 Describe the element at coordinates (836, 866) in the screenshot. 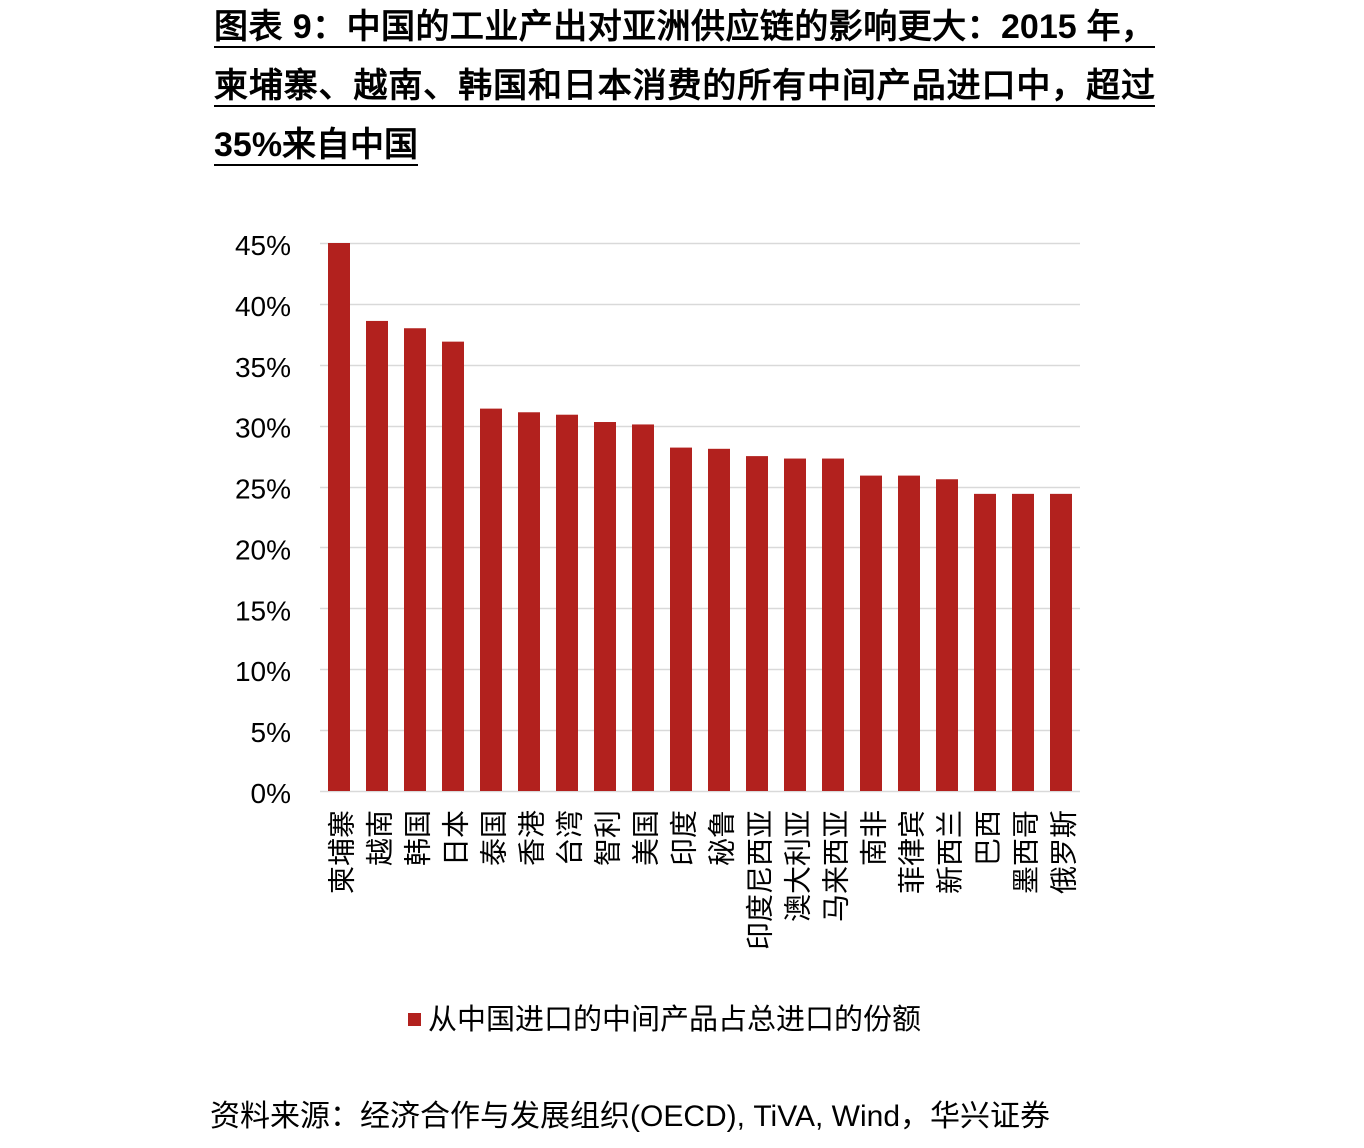

I see `x-tick-label: 马来西亚` at that location.